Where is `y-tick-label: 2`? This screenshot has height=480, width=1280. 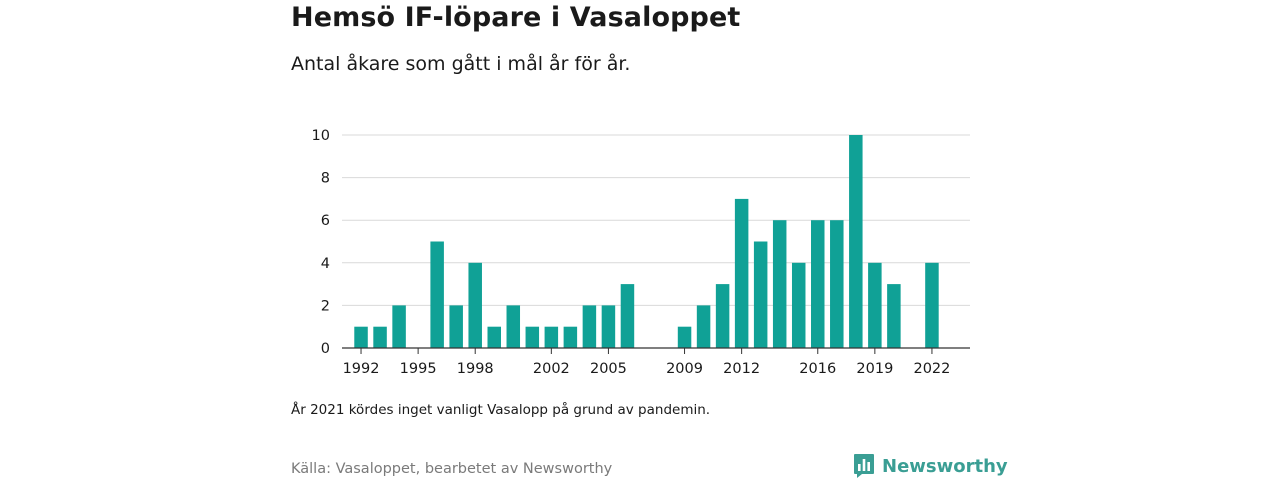
y-tick-label: 2 is located at coordinates (325, 306).